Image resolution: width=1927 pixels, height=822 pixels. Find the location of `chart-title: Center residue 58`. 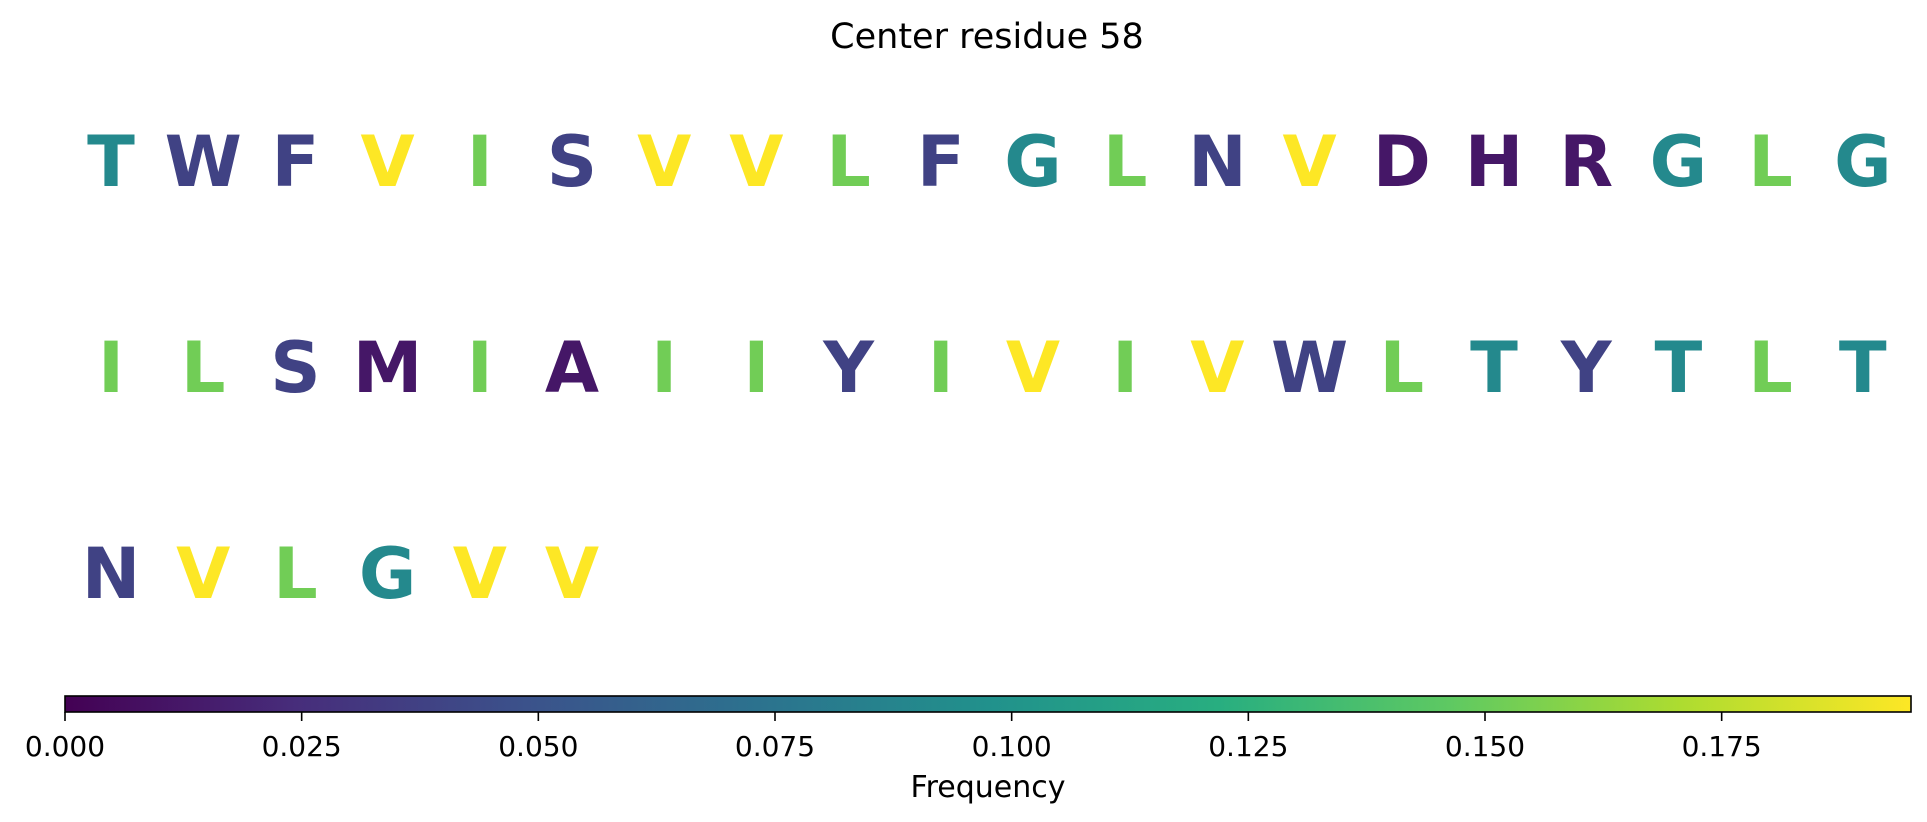

chart-title: Center residue 58 is located at coordinates (987, 37).